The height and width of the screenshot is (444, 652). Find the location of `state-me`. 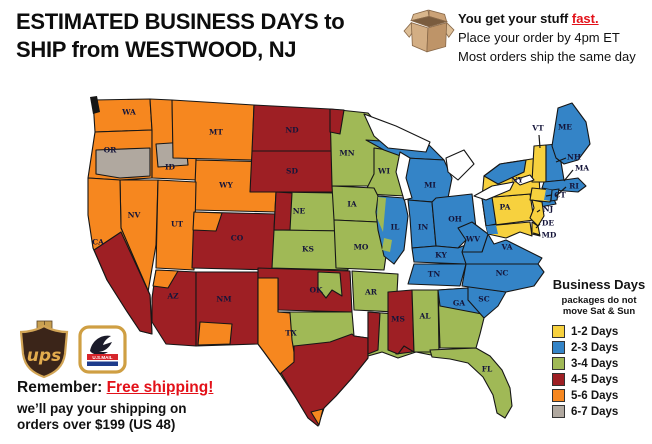

state-me is located at coordinates (571, 133).